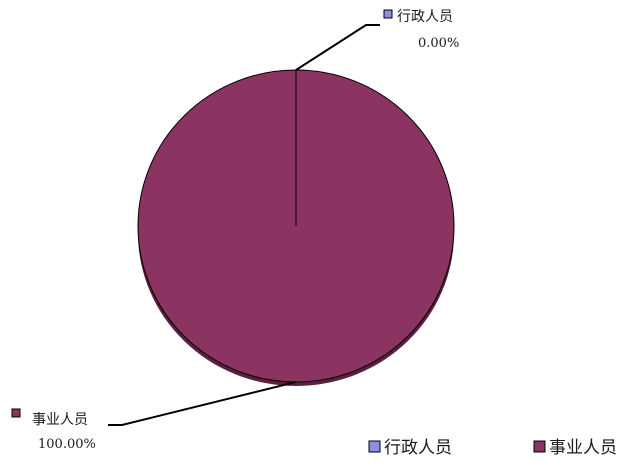  What do you see at coordinates (418, 448) in the screenshot?
I see `legend-label-admin: 行政人员` at bounding box center [418, 448].